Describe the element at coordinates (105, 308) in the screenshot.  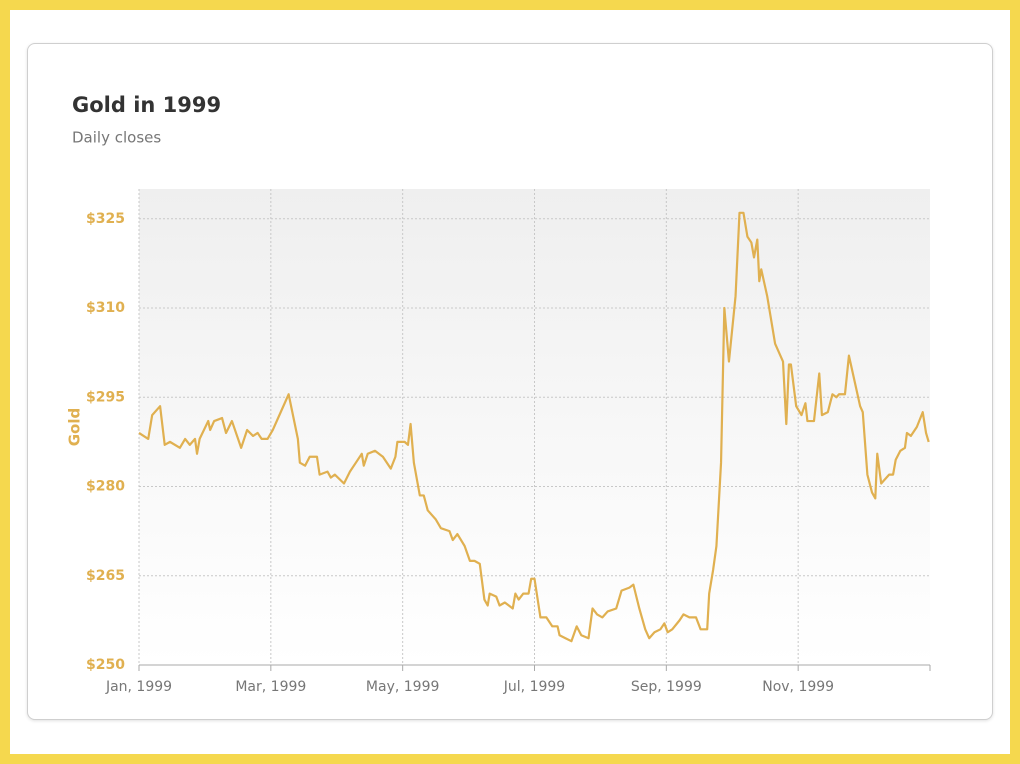
I see `y-tick-label: $310` at that location.